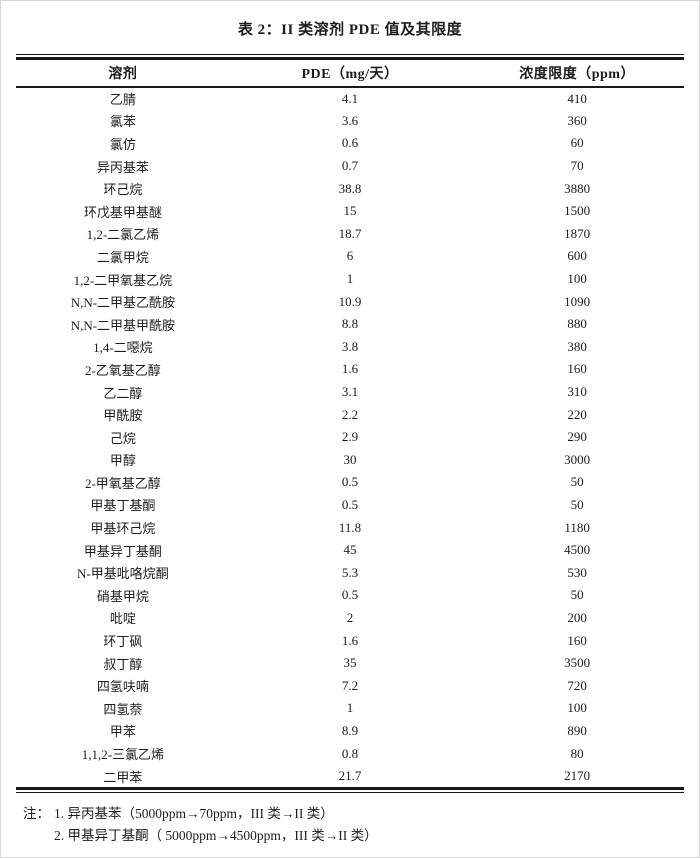 The height and width of the screenshot is (858, 700). I want to click on table-row: N-甲基吡咯烷酮 5.3 530, so click(350, 572).